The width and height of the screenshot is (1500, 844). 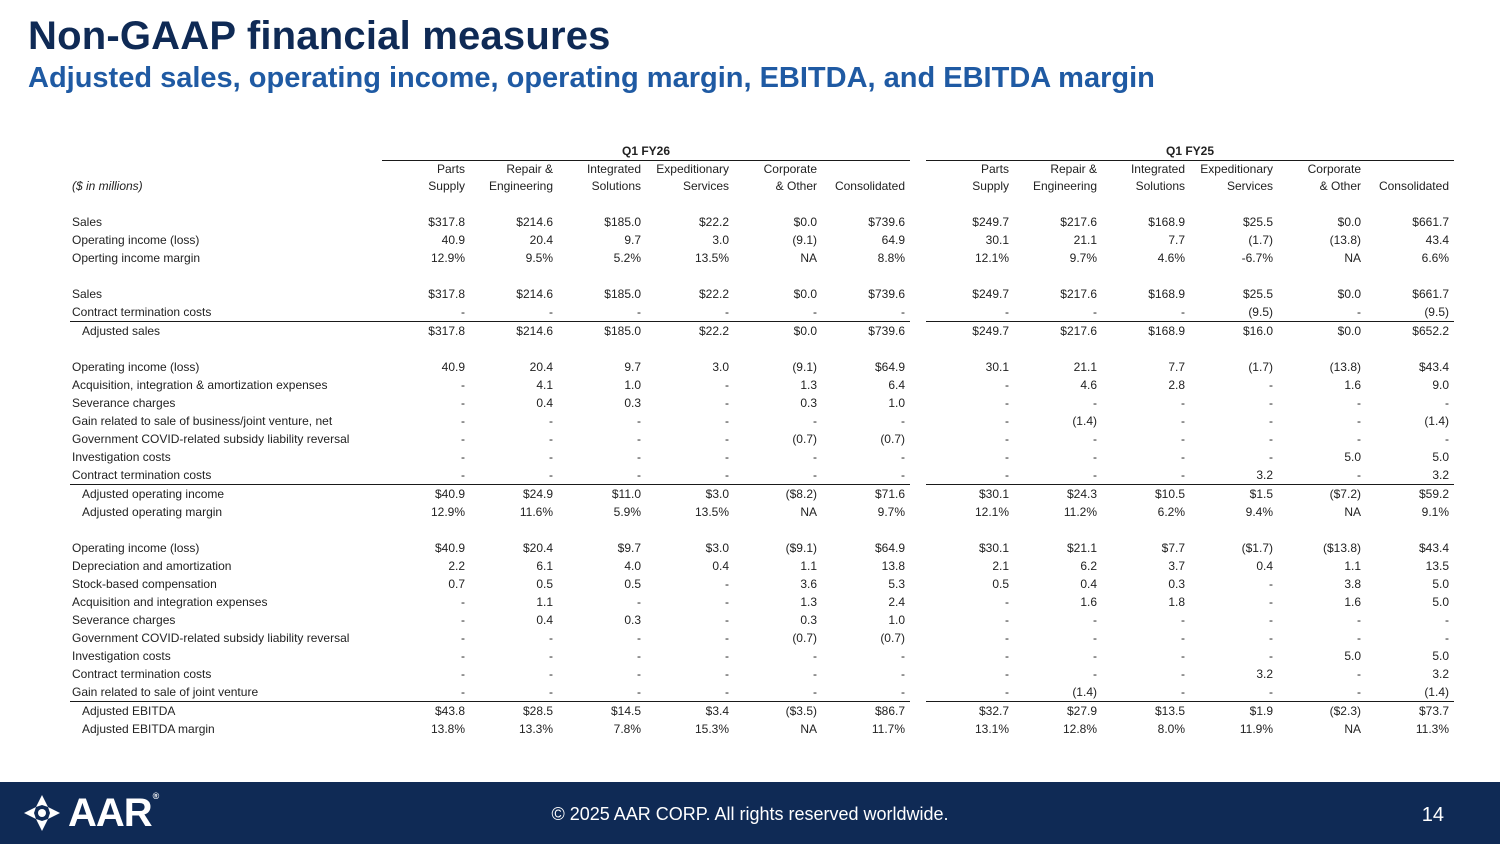 I want to click on cell-value: (1.7), so click(x=1260, y=367).